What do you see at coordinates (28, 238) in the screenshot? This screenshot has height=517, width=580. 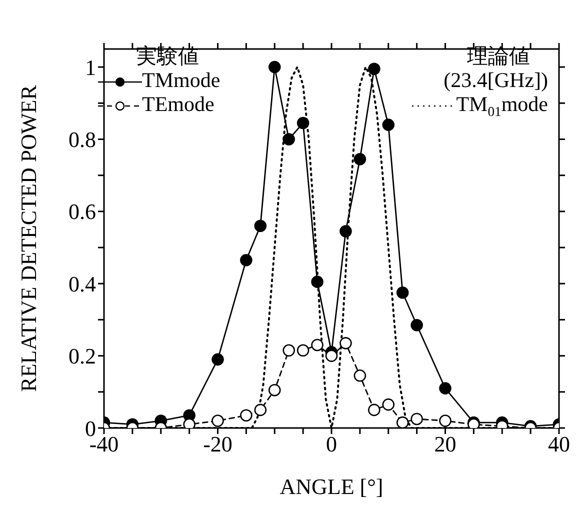 I see `y-axis-title: RELATIVE DETECTED POWER` at bounding box center [28, 238].